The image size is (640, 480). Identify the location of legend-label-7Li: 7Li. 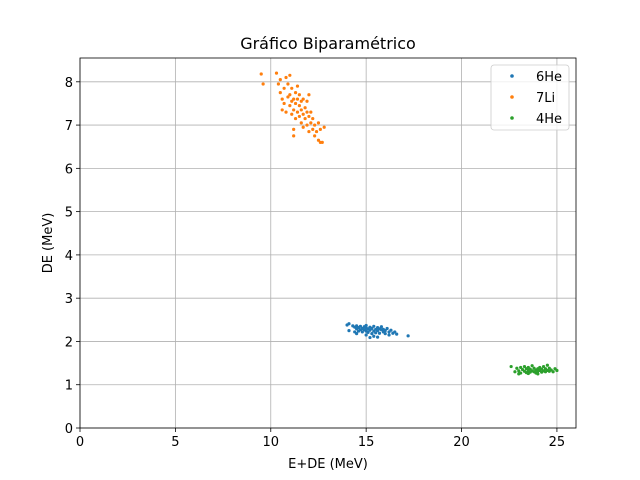
(545, 98).